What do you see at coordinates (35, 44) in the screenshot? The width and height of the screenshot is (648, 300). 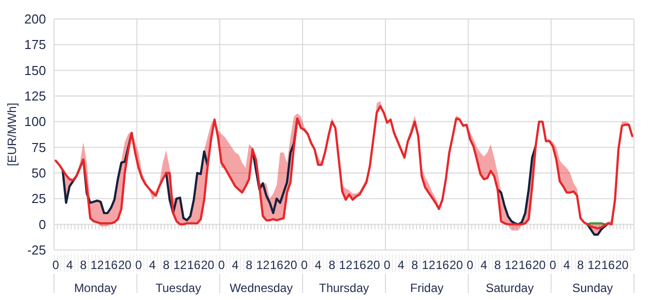 I see `y-tick-label: 175` at bounding box center [35, 44].